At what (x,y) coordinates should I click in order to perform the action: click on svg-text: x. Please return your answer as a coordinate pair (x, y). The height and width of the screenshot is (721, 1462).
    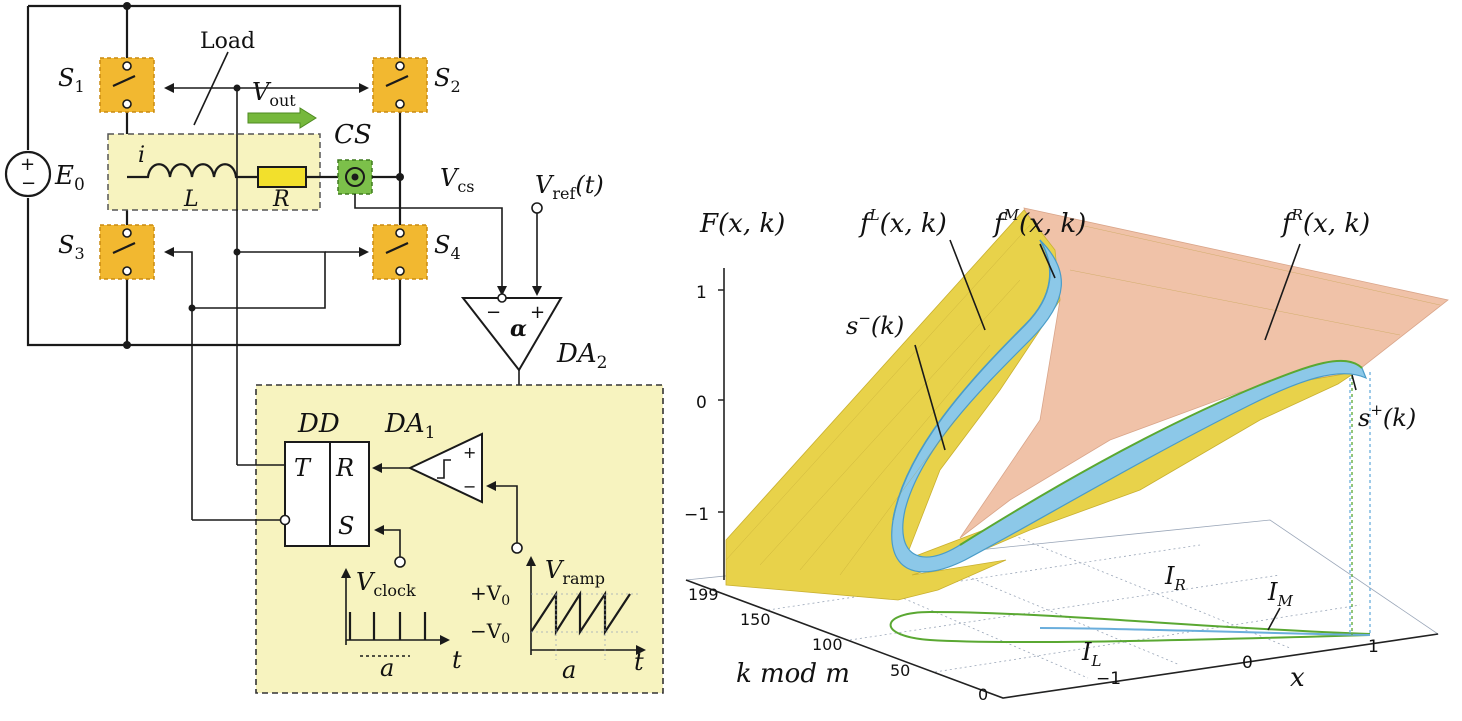
    Looking at the image, I should click on (1297, 678).